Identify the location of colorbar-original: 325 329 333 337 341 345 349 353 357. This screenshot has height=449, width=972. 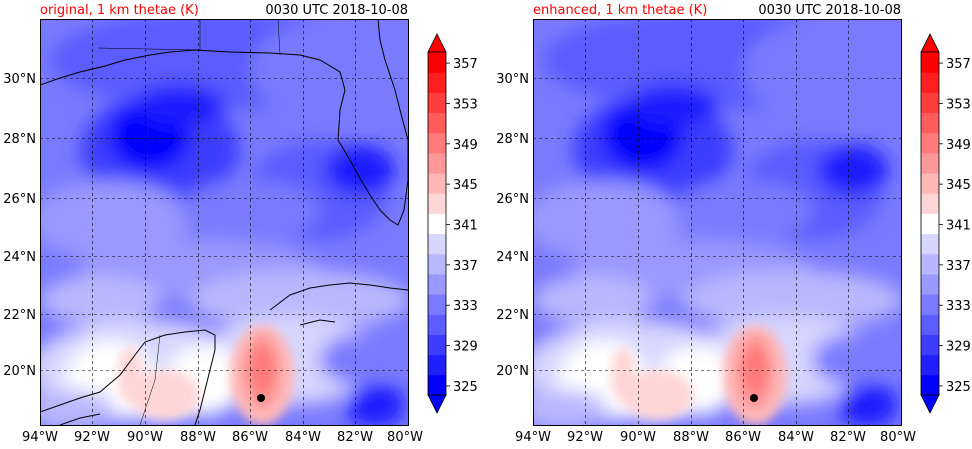
(452, 223).